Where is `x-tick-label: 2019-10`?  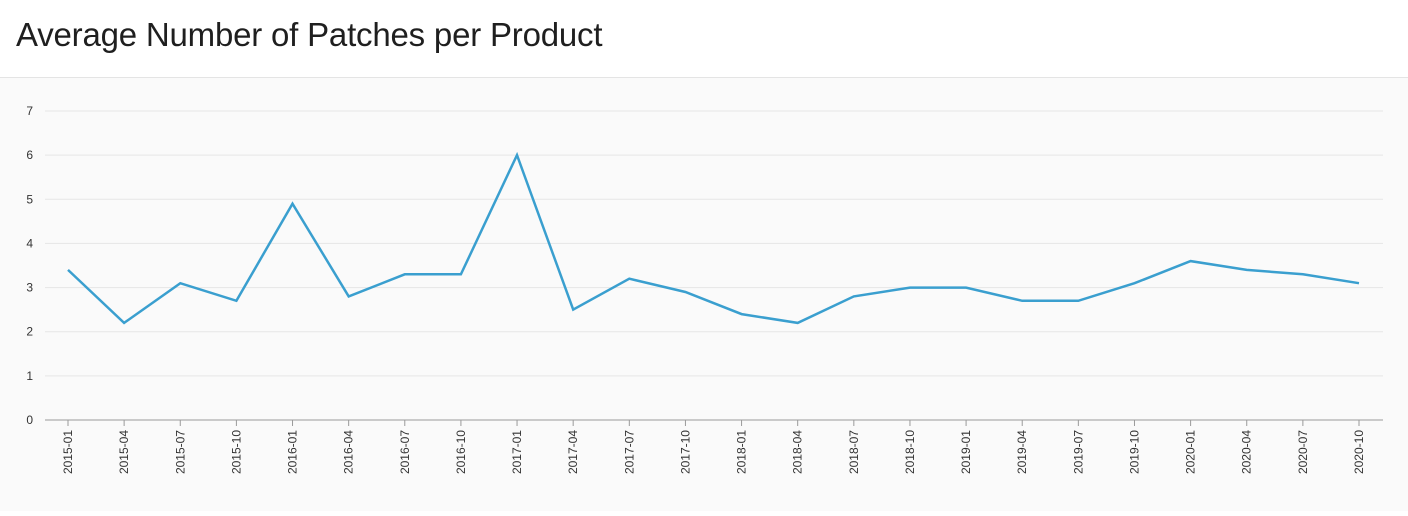
x-tick-label: 2019-10 is located at coordinates (1134, 452).